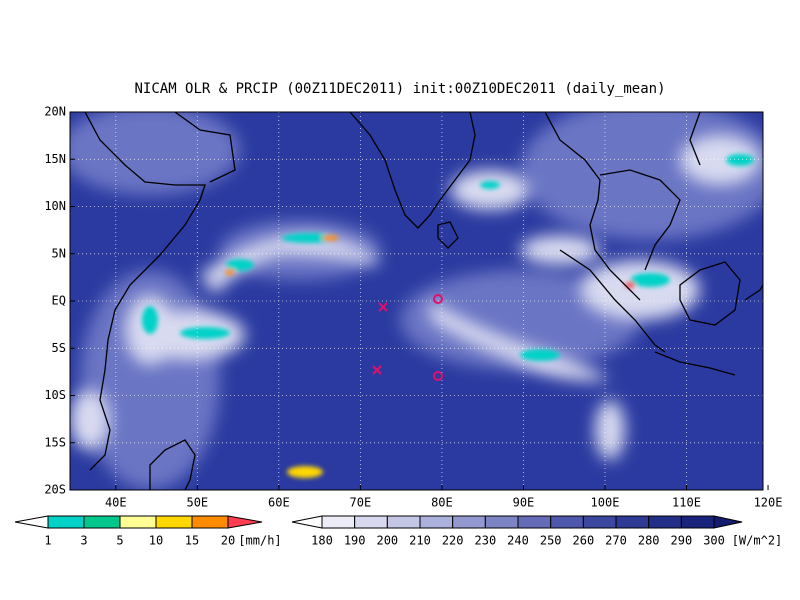 Image resolution: width=800 pixels, height=600 pixels. I want to click on olr-label: 200, so click(387, 541).